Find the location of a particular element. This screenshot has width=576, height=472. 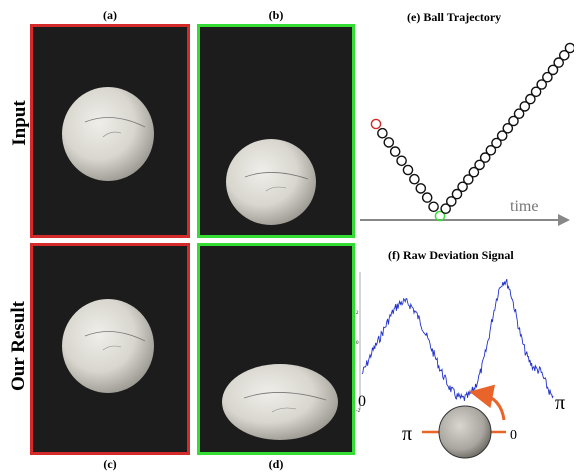

rotation-arrow is located at coordinates (487, 402).